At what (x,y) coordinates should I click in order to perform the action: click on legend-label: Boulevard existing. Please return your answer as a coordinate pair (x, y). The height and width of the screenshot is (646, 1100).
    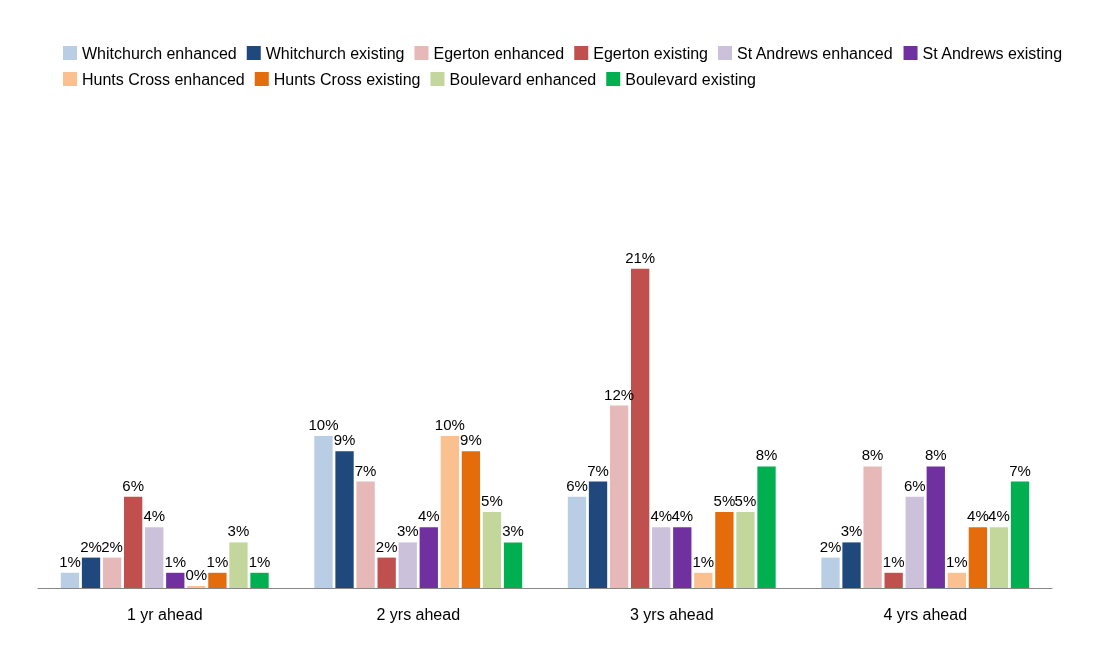
    Looking at the image, I should click on (691, 79).